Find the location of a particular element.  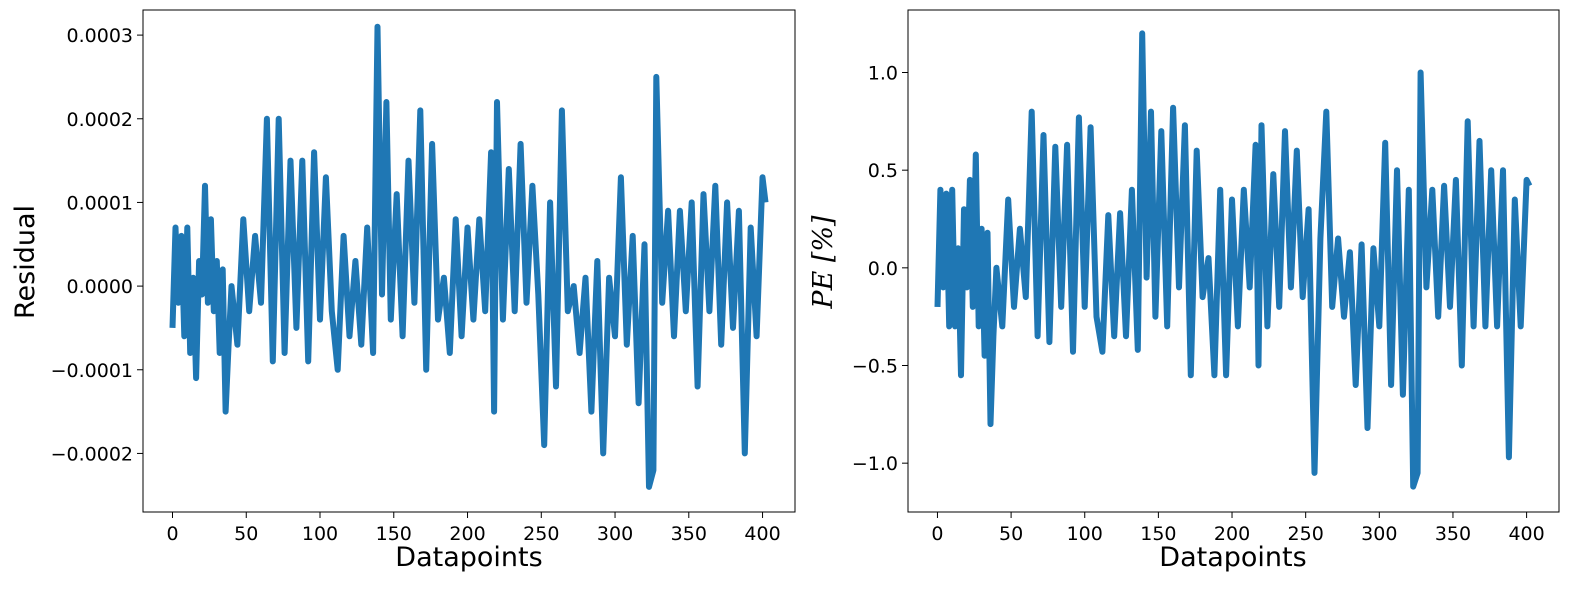

pe-x-tick-label: 0 is located at coordinates (937, 534).